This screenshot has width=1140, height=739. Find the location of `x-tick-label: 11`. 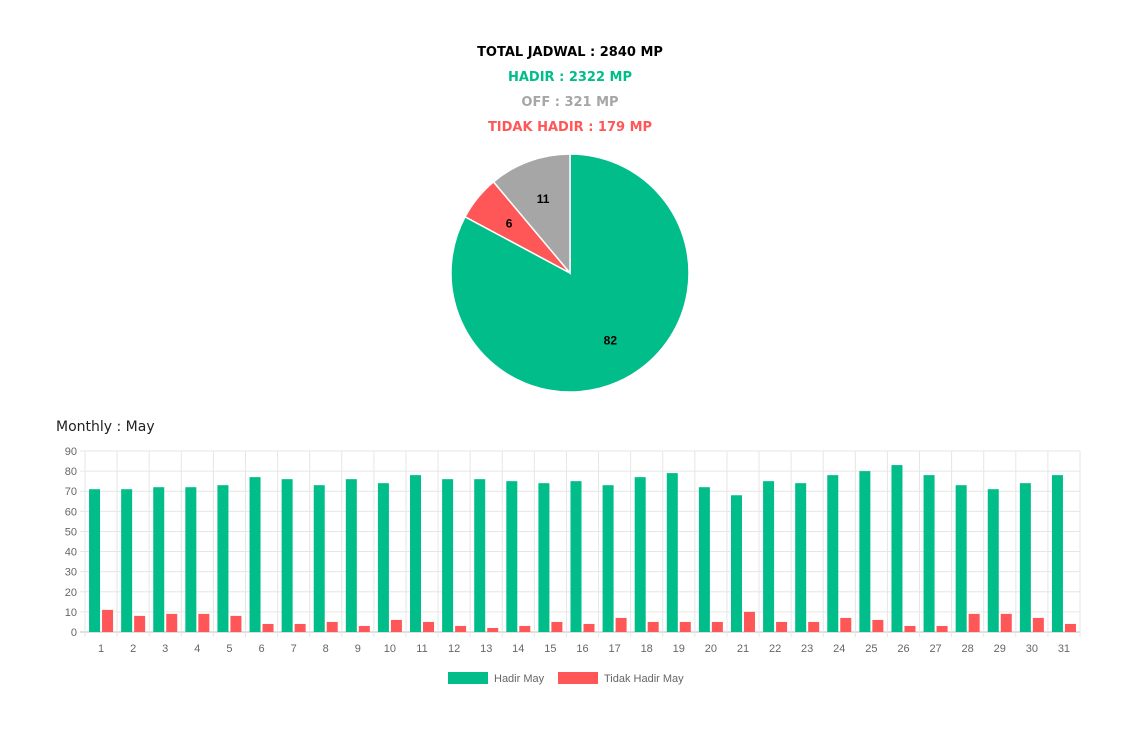

x-tick-label: 11 is located at coordinates (421, 649).